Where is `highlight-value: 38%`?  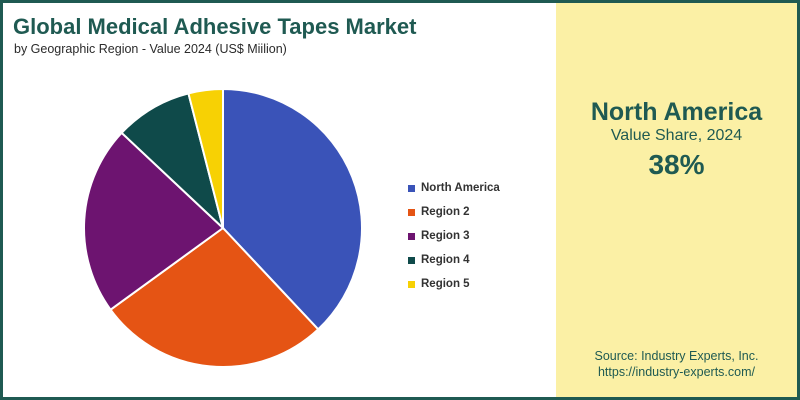
highlight-value: 38% is located at coordinates (676, 164).